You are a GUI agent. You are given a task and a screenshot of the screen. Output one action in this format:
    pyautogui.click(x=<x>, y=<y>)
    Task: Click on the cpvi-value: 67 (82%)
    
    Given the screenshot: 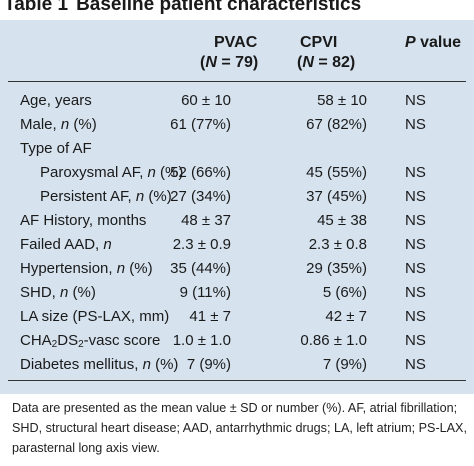 What is the action you would take?
    pyautogui.click(x=336, y=124)
    